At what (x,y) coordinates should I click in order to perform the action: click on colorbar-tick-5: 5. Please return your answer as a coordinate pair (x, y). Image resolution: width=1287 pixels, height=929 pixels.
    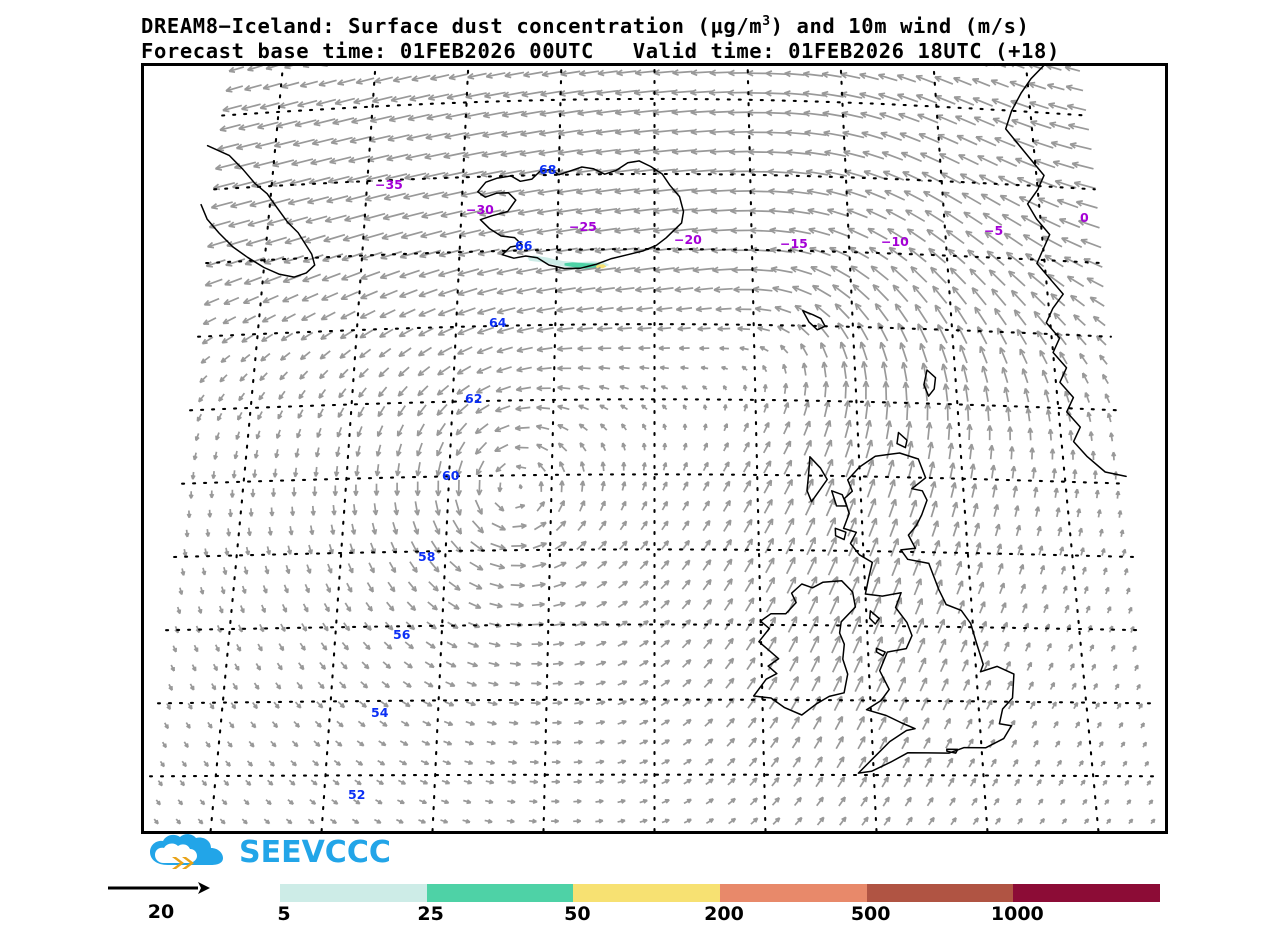
    Looking at the image, I should click on (283, 914).